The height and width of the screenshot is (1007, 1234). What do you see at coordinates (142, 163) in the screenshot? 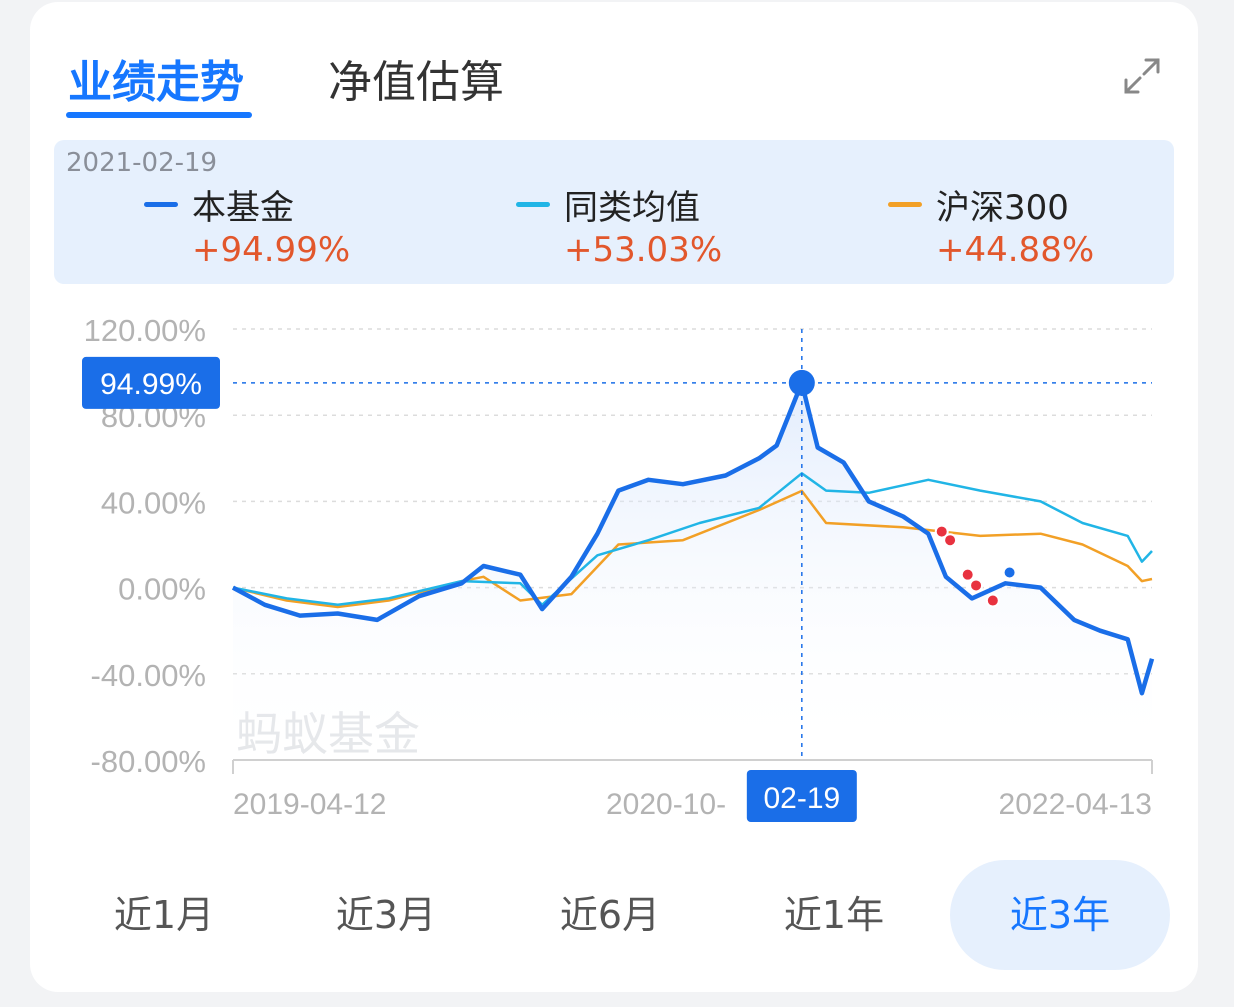
I see `legend-date: 2021-02-19` at bounding box center [142, 163].